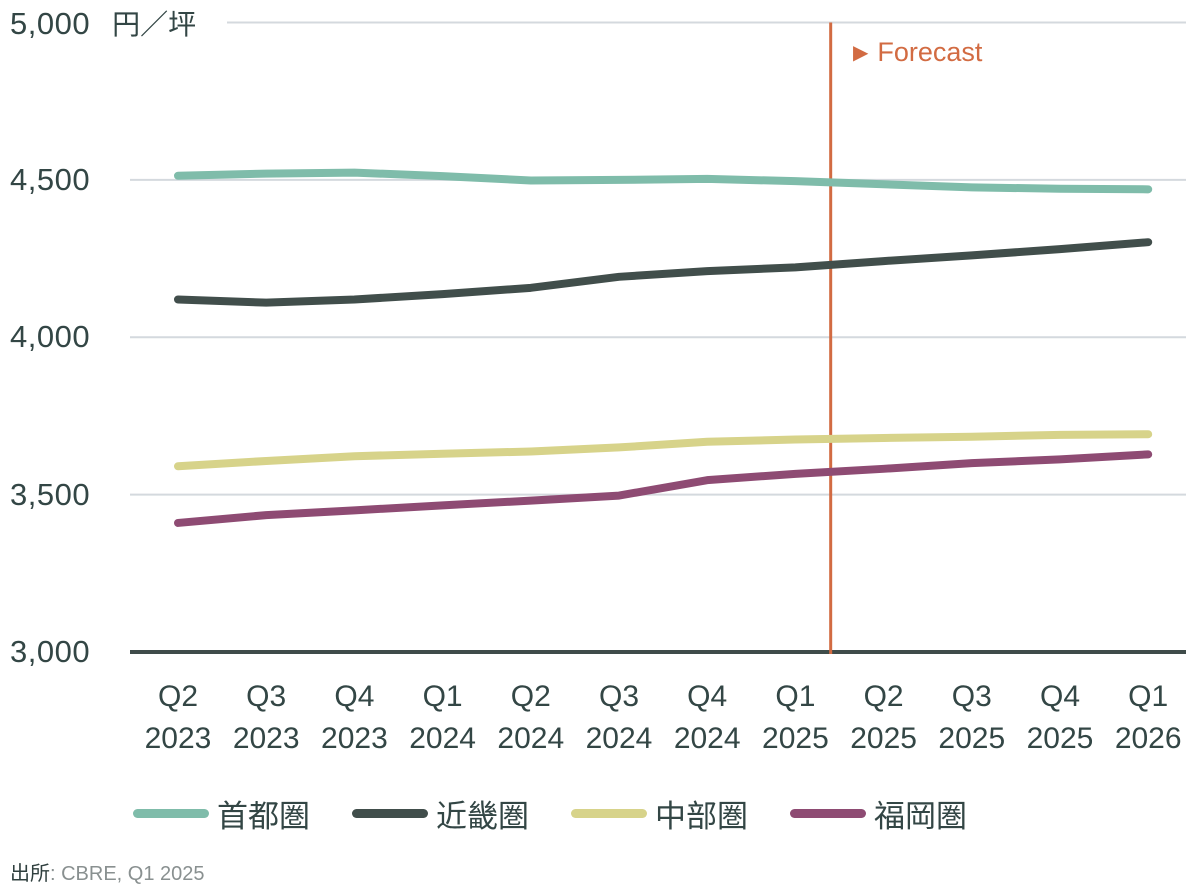 The height and width of the screenshot is (890, 1200). Describe the element at coordinates (354, 718) in the screenshot. I see `x-tick-label-2: Q4 2023` at that location.